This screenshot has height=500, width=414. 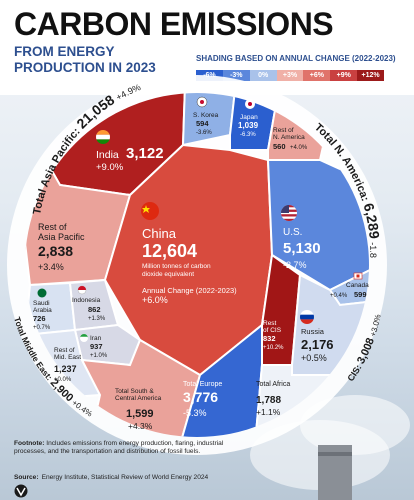 What do you see at coordinates (299, 148) in the screenshot?
I see `rest-na-change: +4.0%` at bounding box center [299, 148].